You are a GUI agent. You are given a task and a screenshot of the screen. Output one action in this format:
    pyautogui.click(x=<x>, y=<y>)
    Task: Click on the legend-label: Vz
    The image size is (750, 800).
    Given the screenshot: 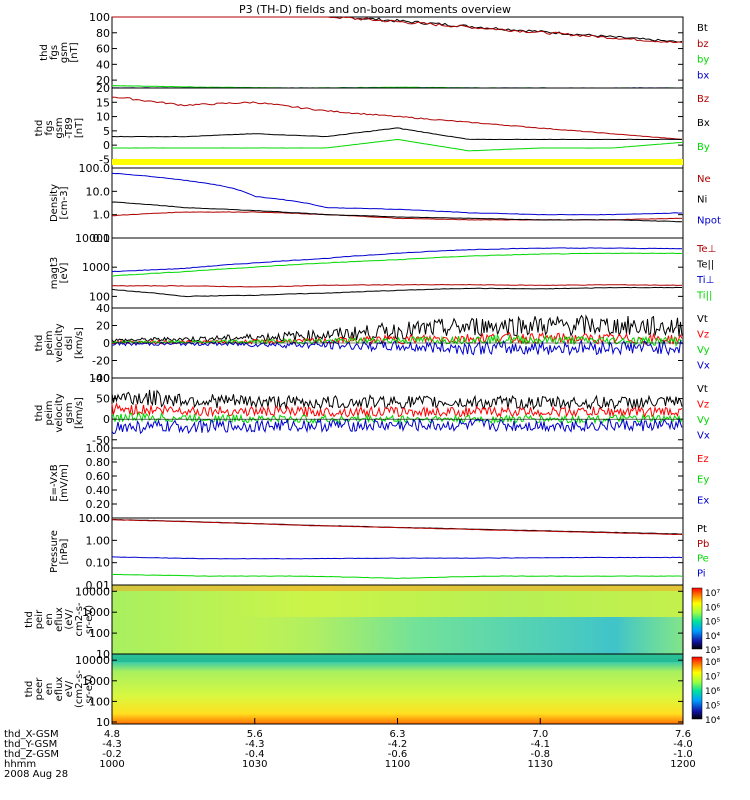 What is the action you would take?
    pyautogui.click(x=703, y=405)
    